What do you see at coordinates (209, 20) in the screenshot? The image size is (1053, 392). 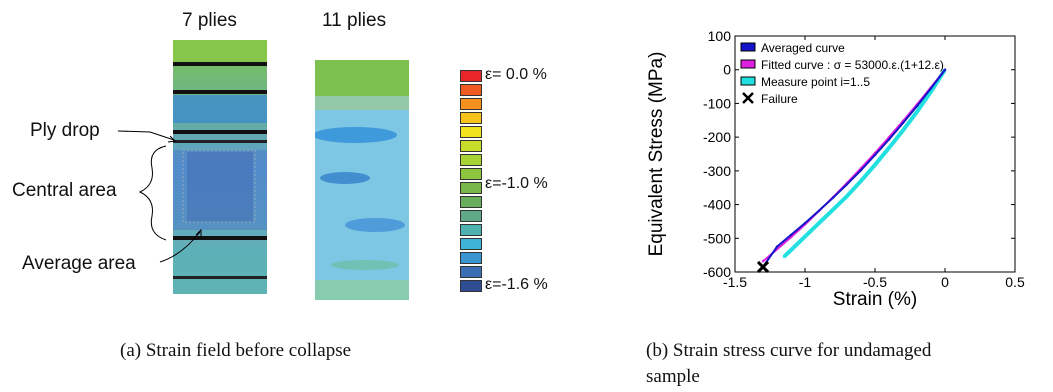 I see `col-label-7-plies: 7 plies` at bounding box center [209, 20].